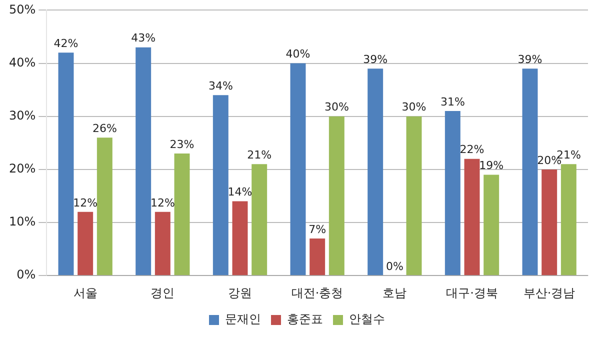  I want to click on data-label: 19%, so click(491, 165).